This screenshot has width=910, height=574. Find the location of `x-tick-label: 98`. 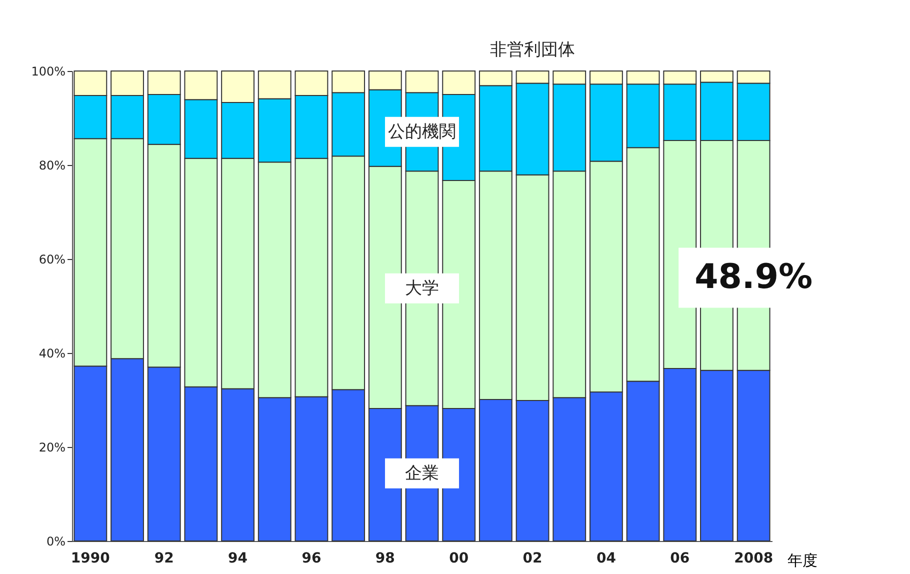

x-tick-label: 98 is located at coordinates (385, 558).